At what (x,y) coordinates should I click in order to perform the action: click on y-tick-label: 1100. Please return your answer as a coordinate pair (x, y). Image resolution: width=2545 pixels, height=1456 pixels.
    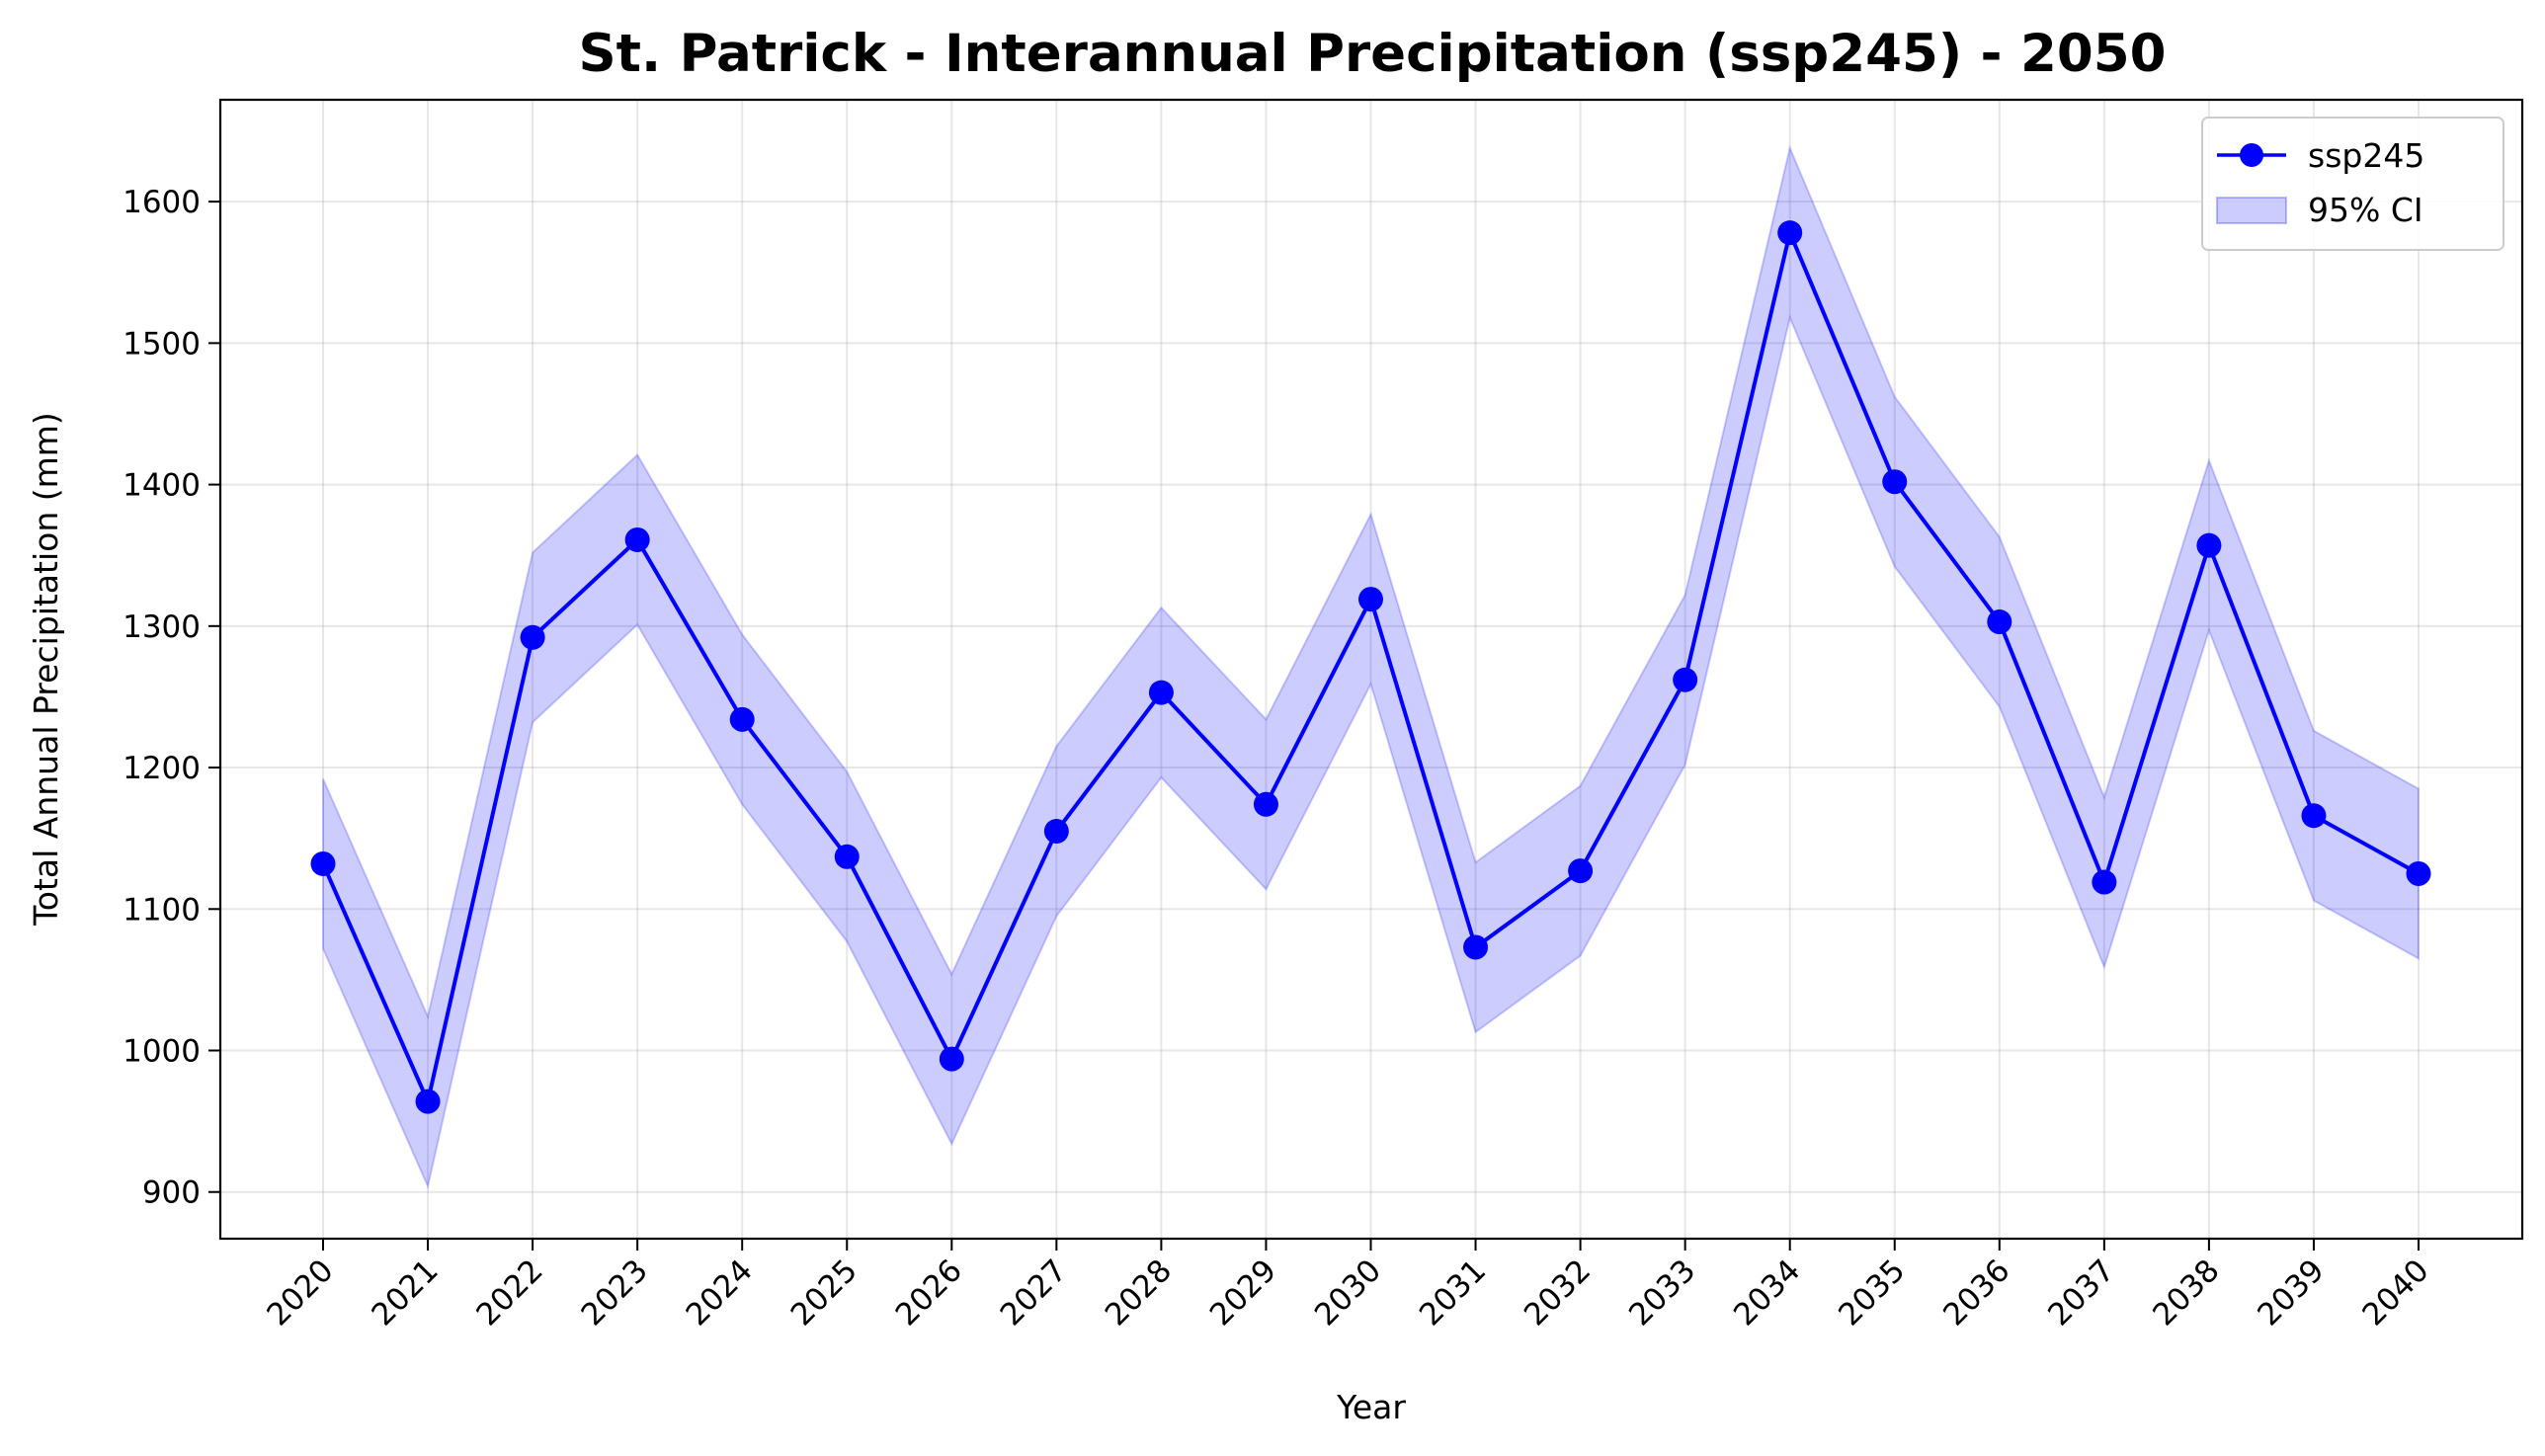
    Looking at the image, I should click on (162, 910).